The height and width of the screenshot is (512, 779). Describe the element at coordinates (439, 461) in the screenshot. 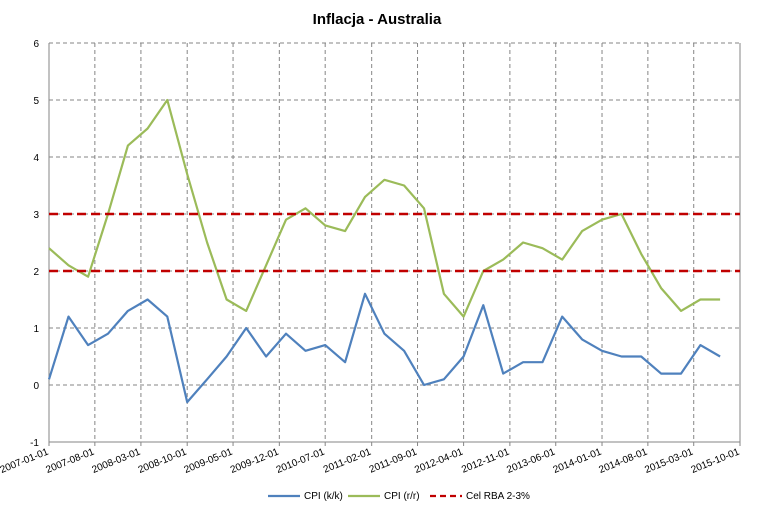

I see `x-tick-label: 2012-04-01` at that location.